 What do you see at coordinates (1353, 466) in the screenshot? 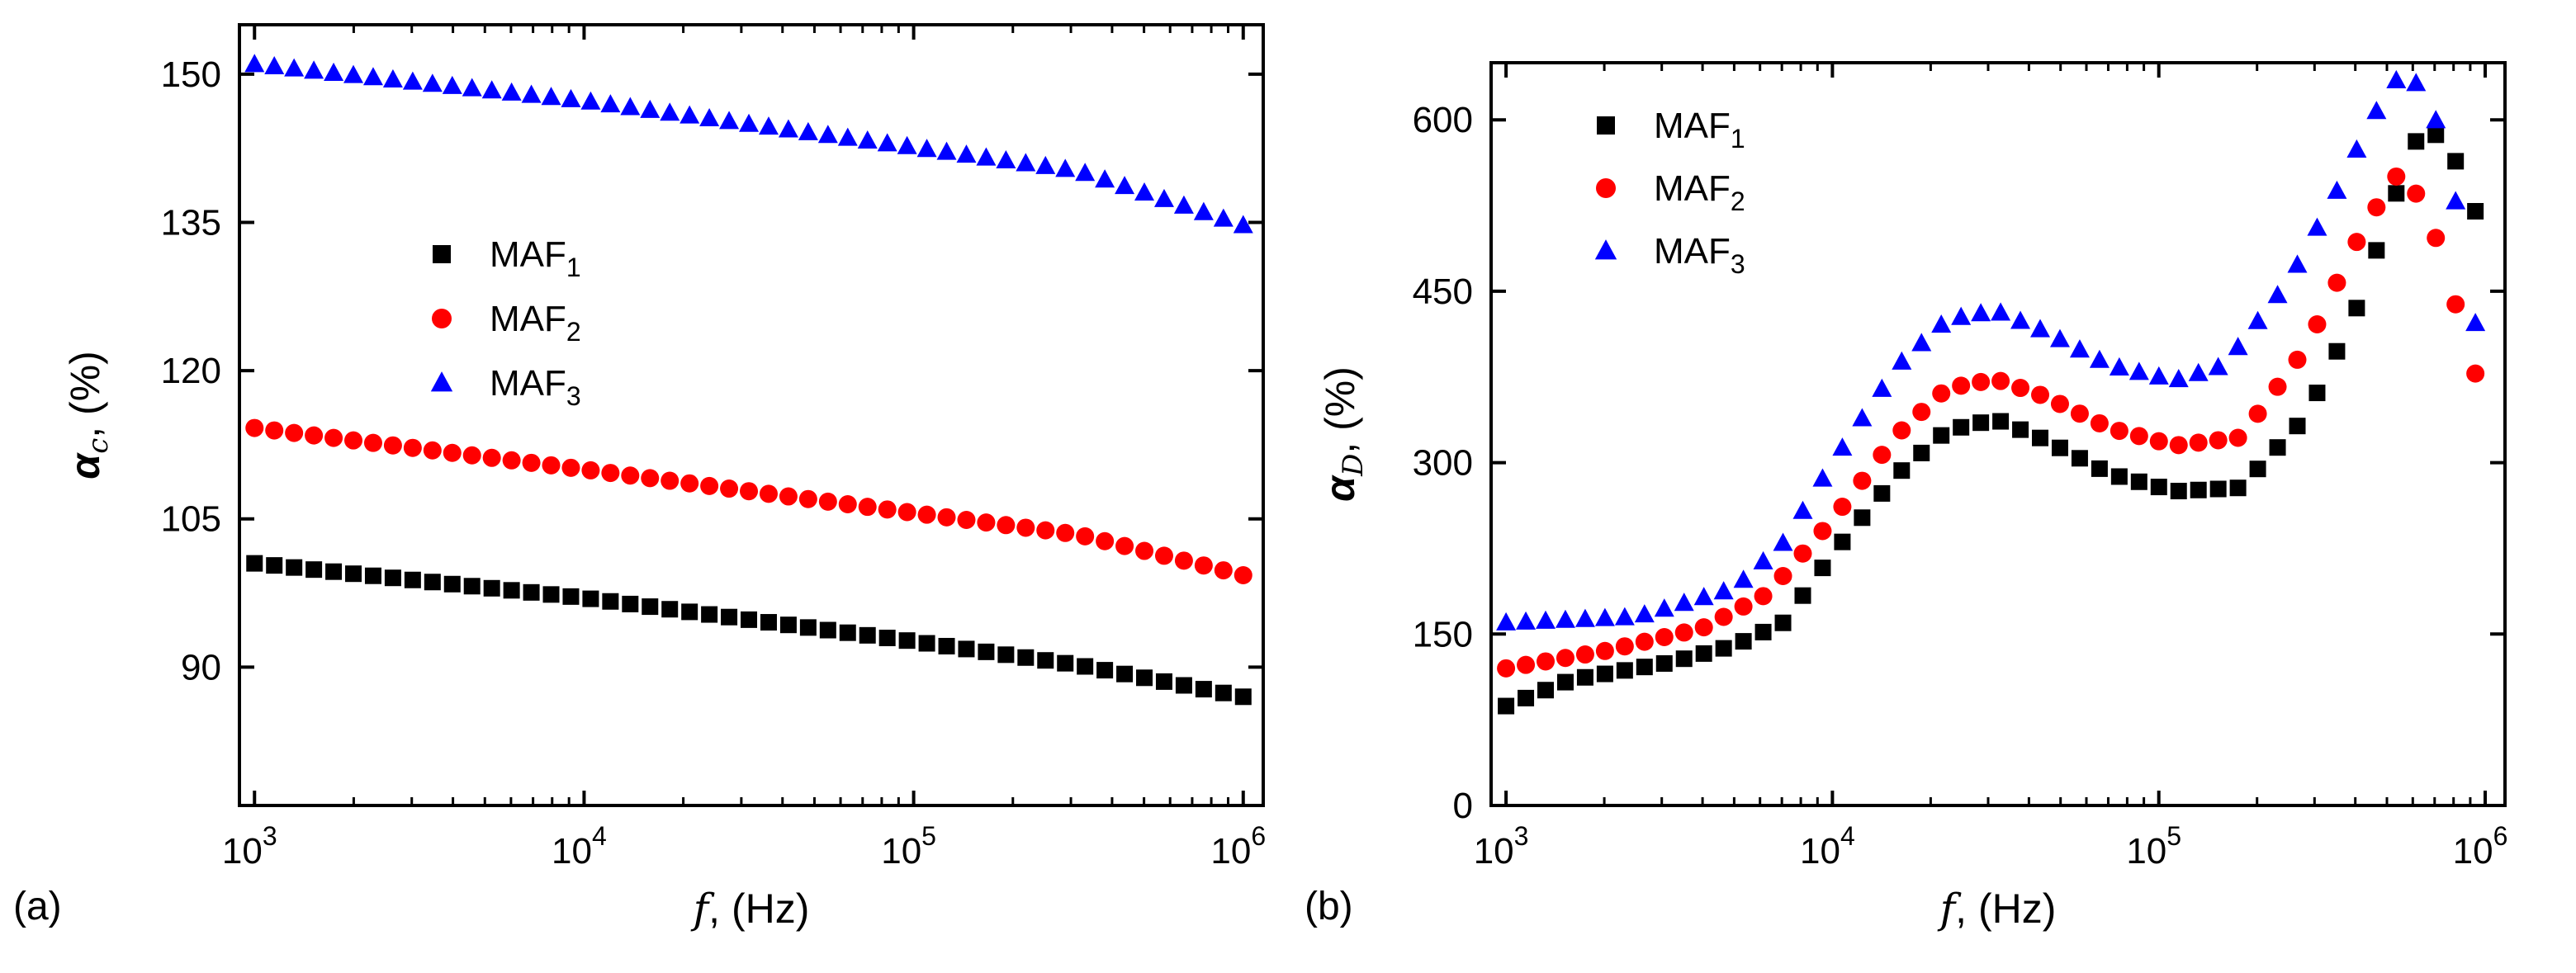
I see `panel-b-y-sub: D` at bounding box center [1353, 466].